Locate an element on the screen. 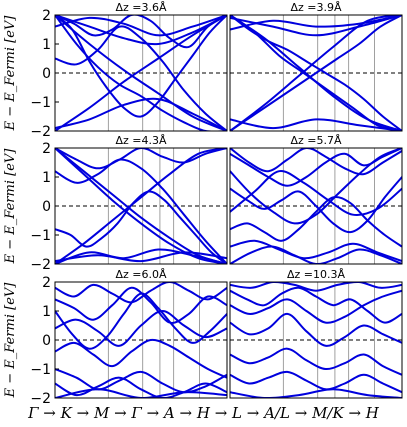 The image size is (407, 427). band-panel-6: Δz =10.3Å is located at coordinates (316, 333).